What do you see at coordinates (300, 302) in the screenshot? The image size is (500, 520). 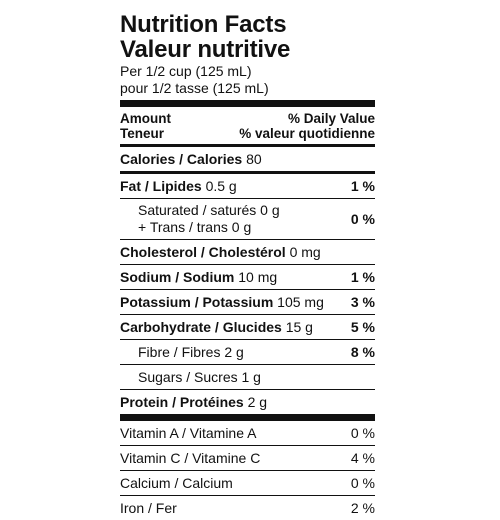 I see `potassium-amount: 105 mg` at bounding box center [300, 302].